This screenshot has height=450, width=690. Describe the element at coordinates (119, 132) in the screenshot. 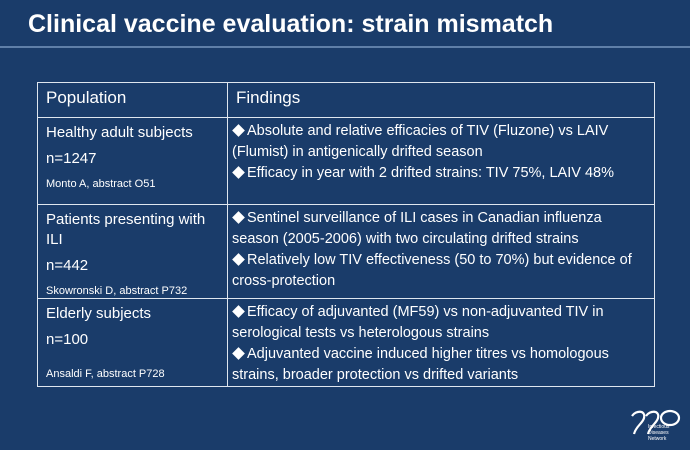

I see `population-name: Healthy adult subjects` at that location.